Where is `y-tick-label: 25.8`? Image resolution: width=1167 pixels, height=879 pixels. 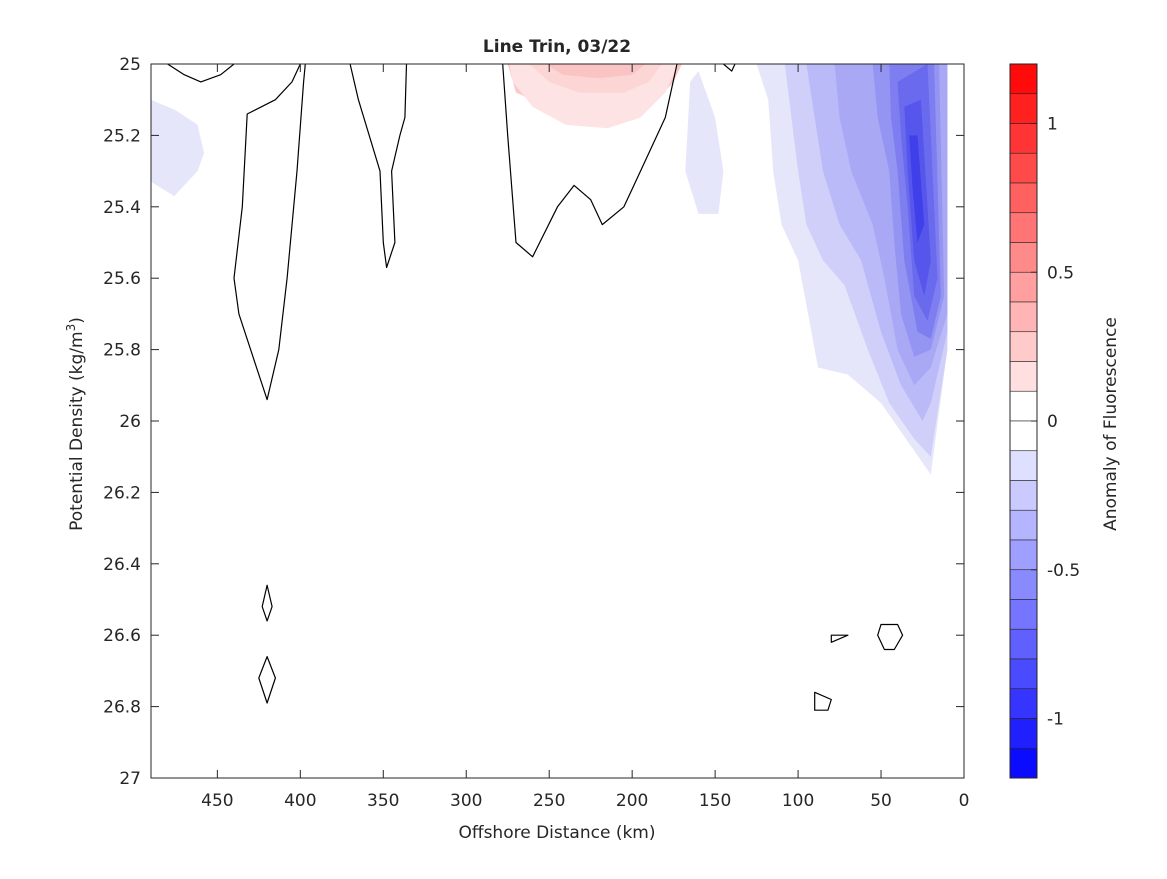
y-tick-label: 25.8 is located at coordinates (122, 351).